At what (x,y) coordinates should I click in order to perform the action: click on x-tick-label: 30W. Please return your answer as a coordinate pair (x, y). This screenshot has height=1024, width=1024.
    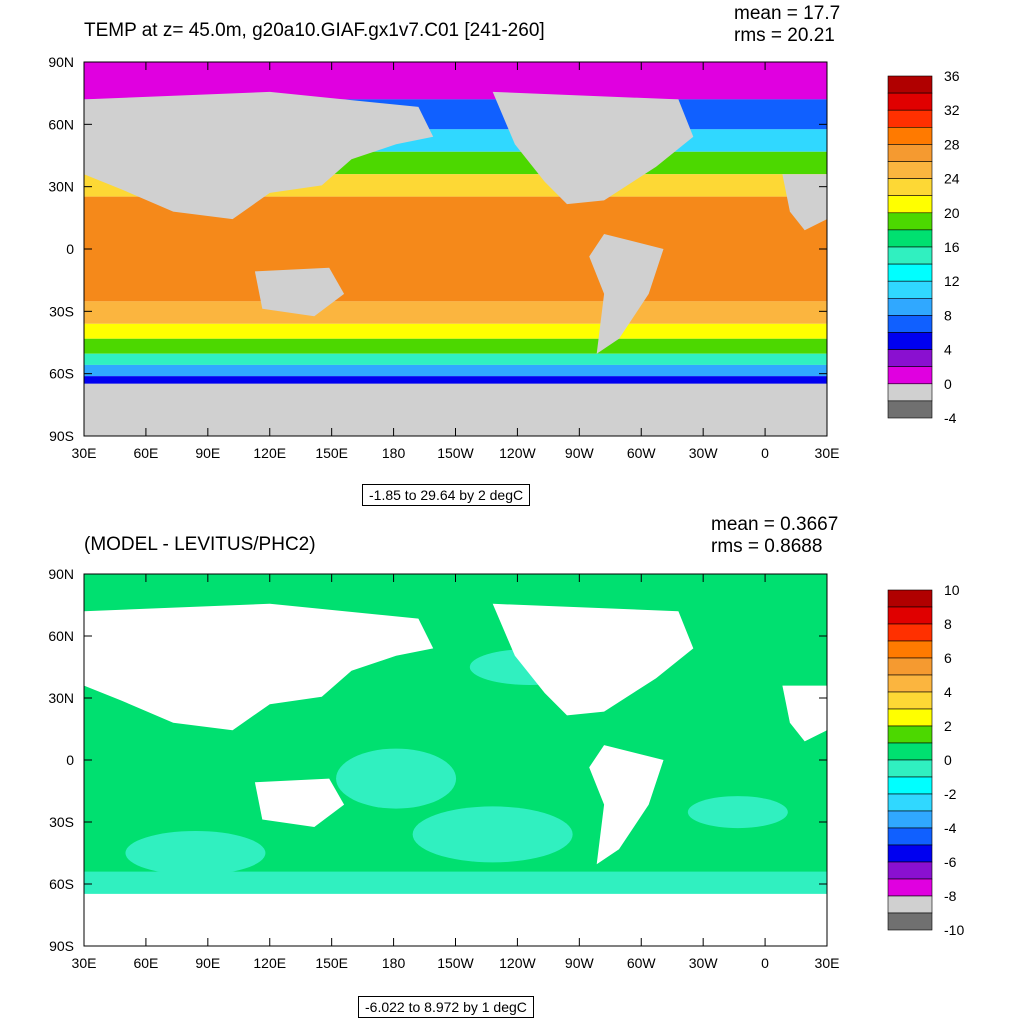
    Looking at the image, I should click on (704, 453).